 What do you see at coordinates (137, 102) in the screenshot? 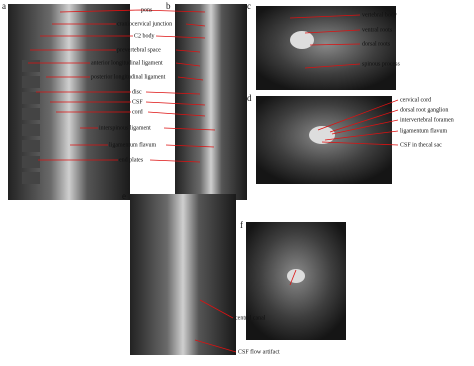
I see `label: CSF` at bounding box center [137, 102].